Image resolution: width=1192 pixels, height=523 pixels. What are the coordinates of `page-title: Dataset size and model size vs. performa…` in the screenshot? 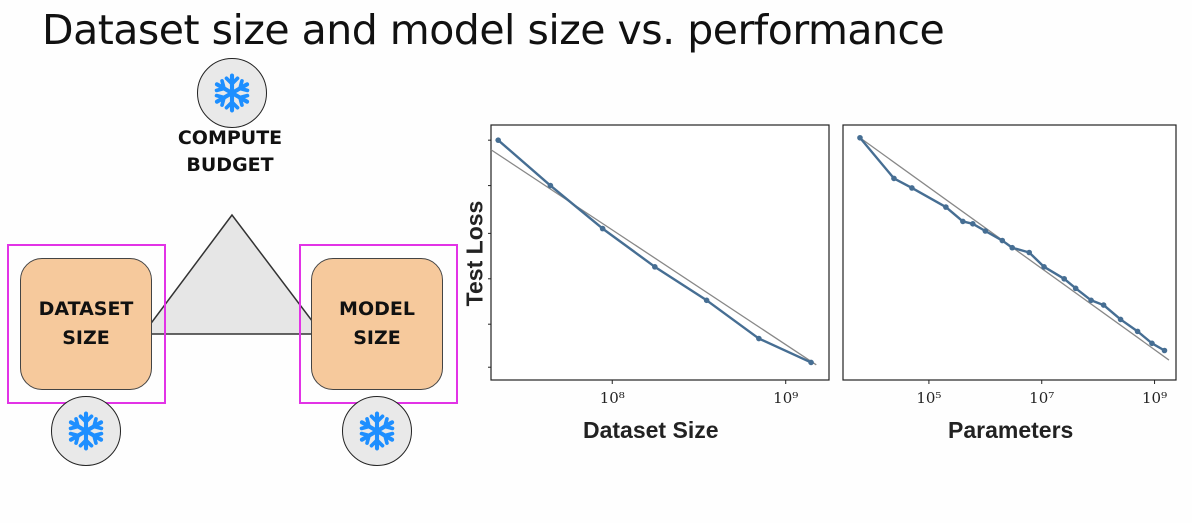 It's located at (493, 30).